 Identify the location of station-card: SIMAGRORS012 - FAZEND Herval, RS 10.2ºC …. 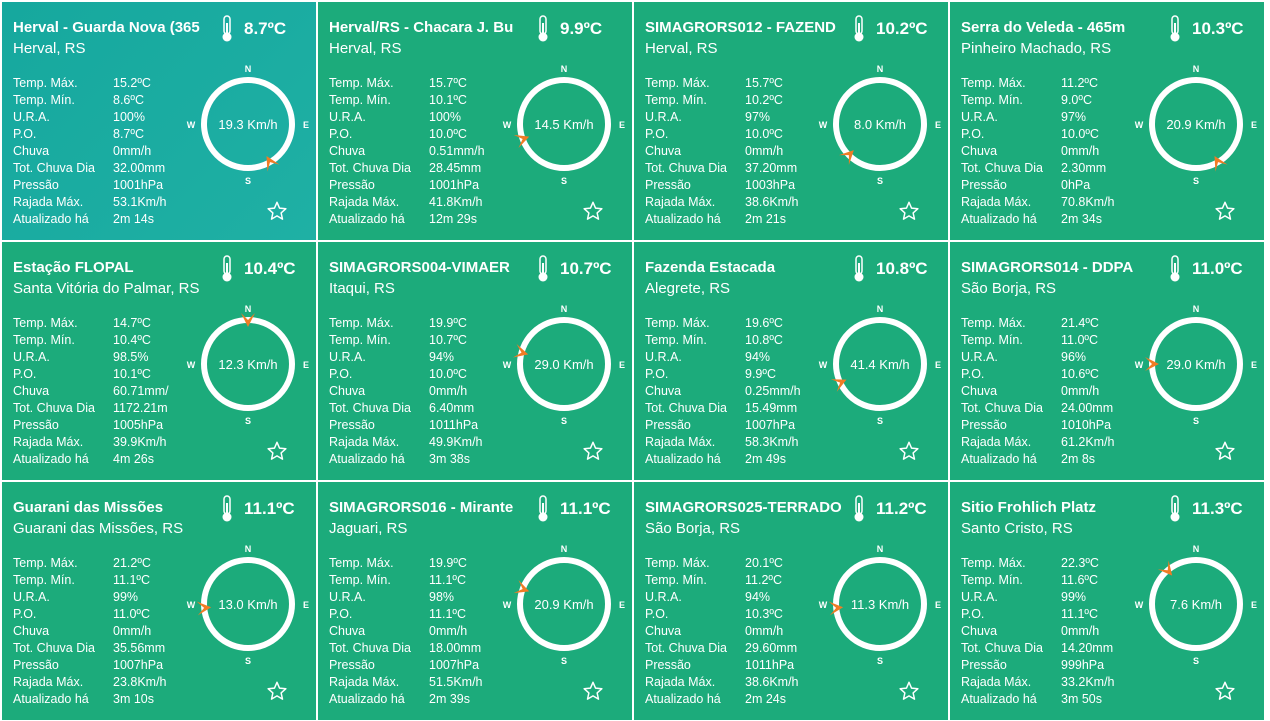
(791, 121).